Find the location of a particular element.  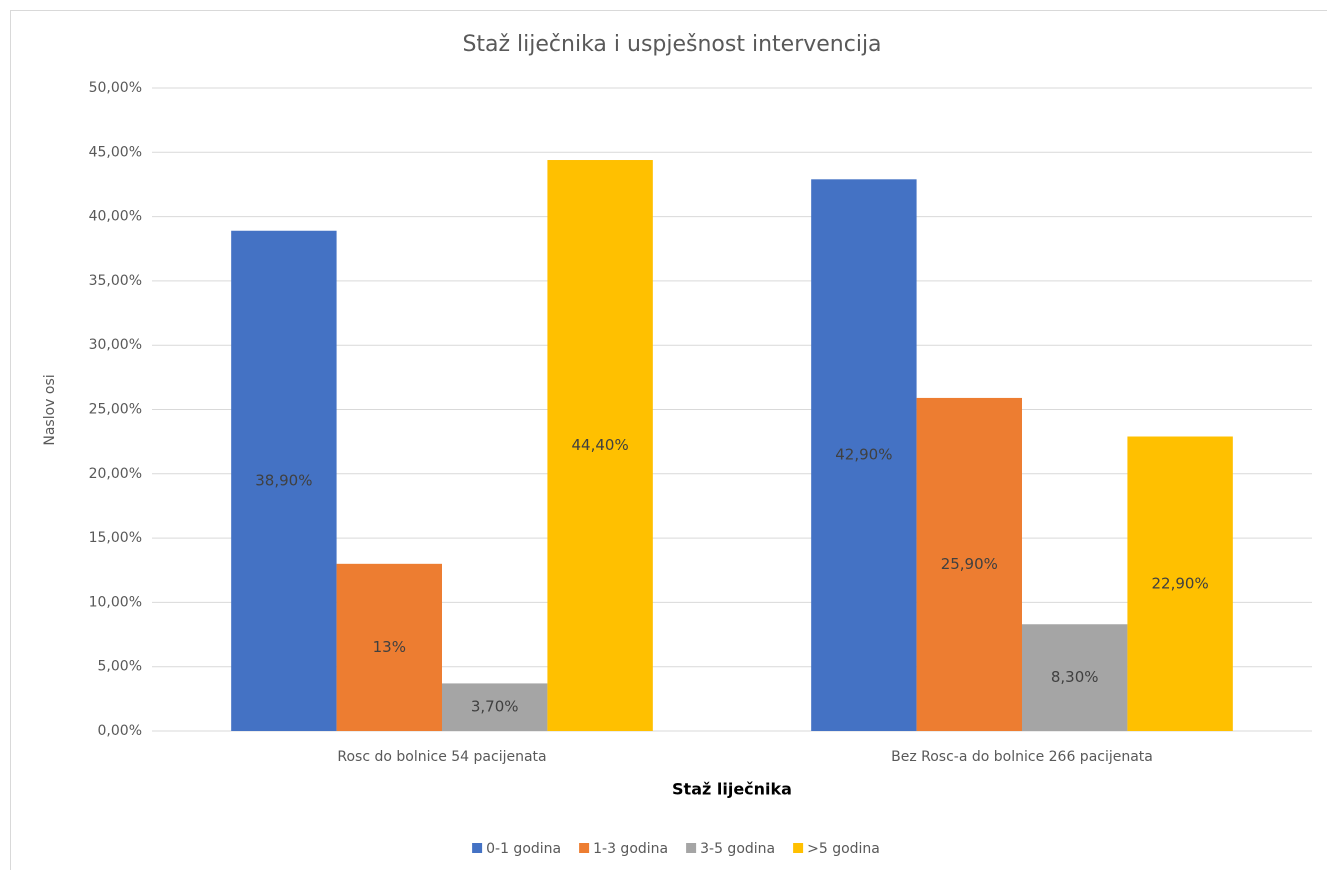

data-label: 3,70% is located at coordinates (495, 707).